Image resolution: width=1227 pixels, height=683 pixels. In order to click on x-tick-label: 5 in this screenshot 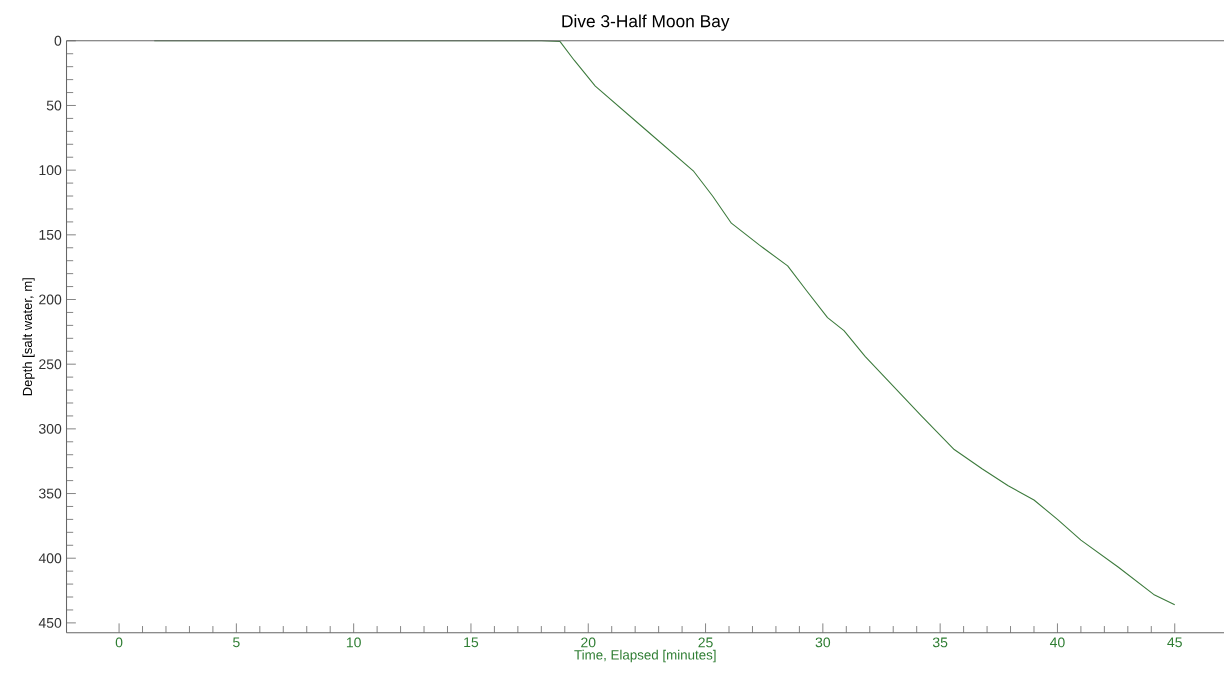, I will do `click(236, 642)`.